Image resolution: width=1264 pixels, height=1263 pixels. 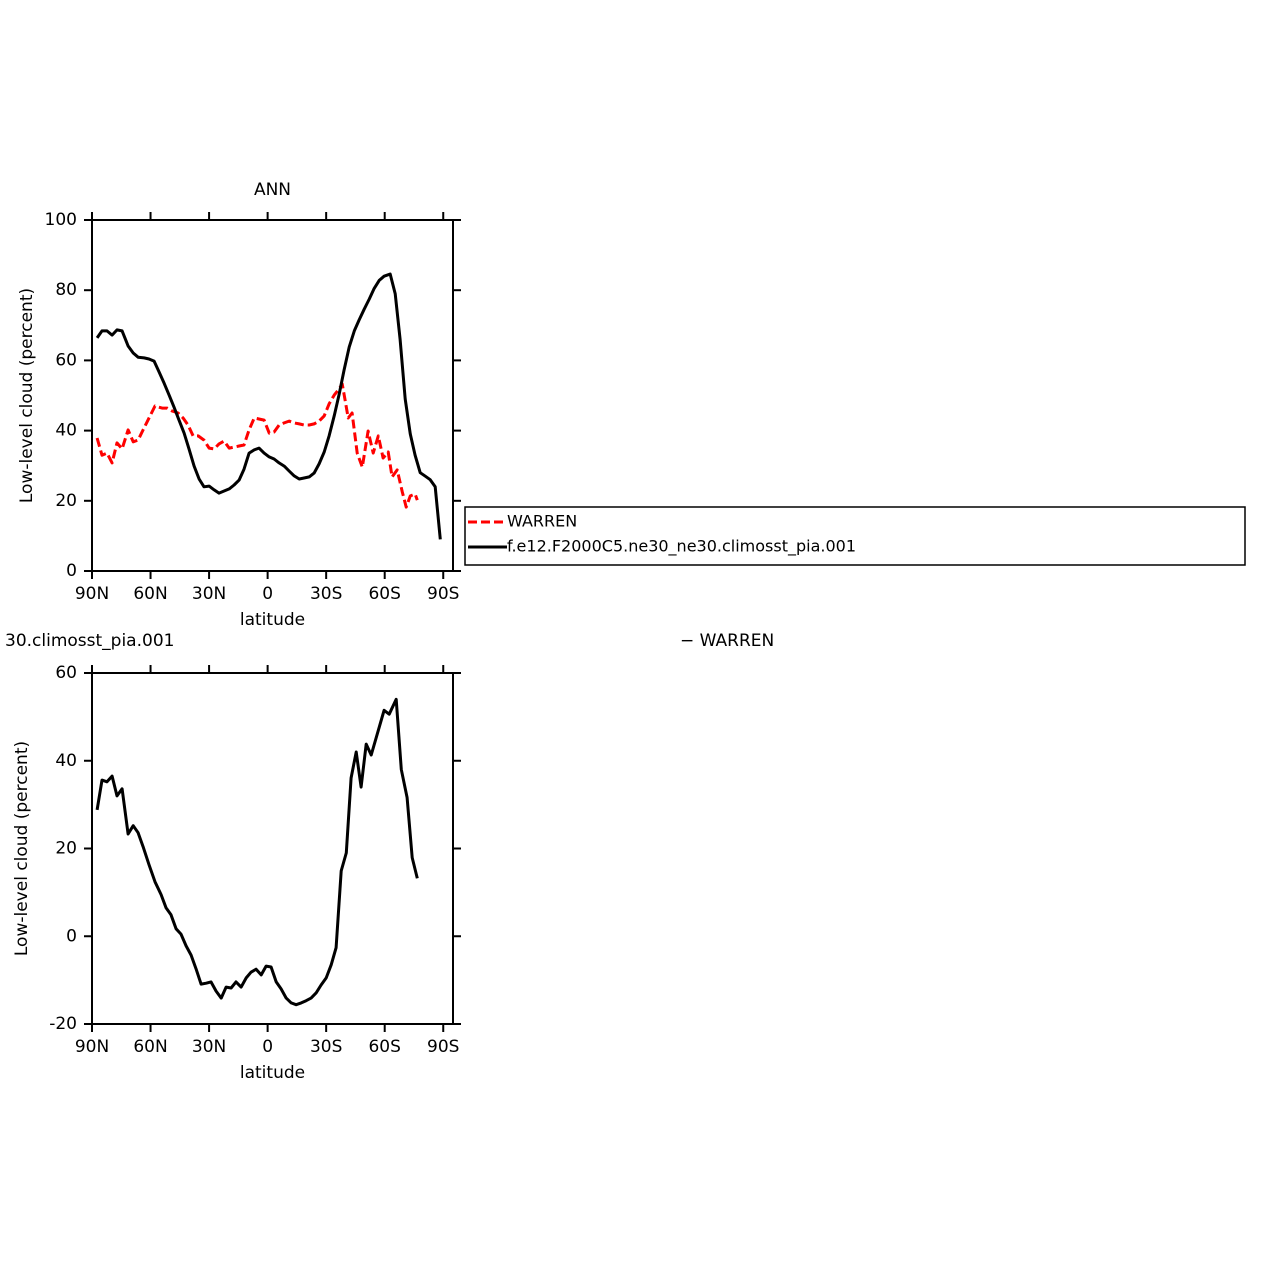 I want to click on chart-title: ANN, so click(x=272, y=190).